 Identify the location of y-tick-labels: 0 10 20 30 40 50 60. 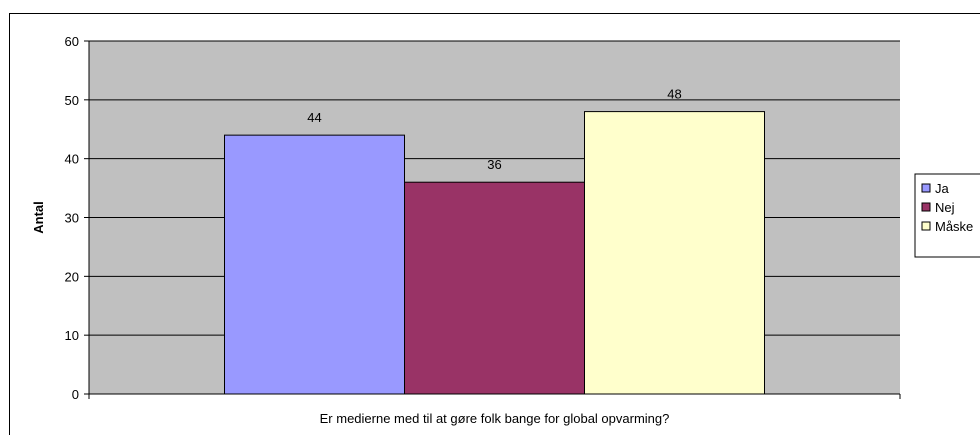
(72, 218).